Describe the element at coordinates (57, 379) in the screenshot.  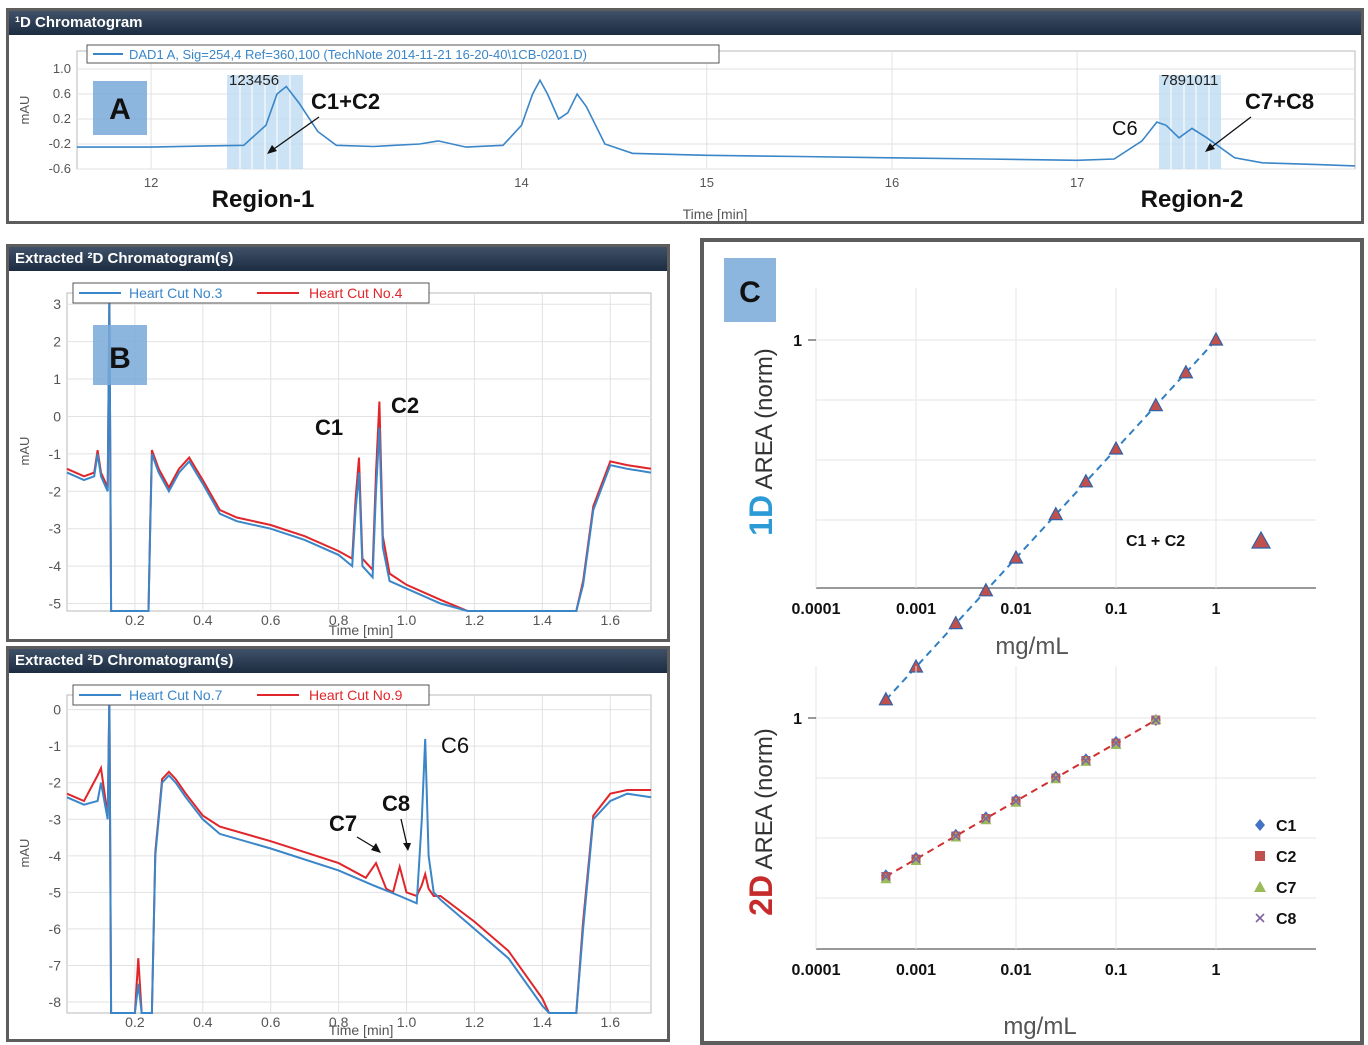
I see `b1-y-tick-2: 1` at that location.